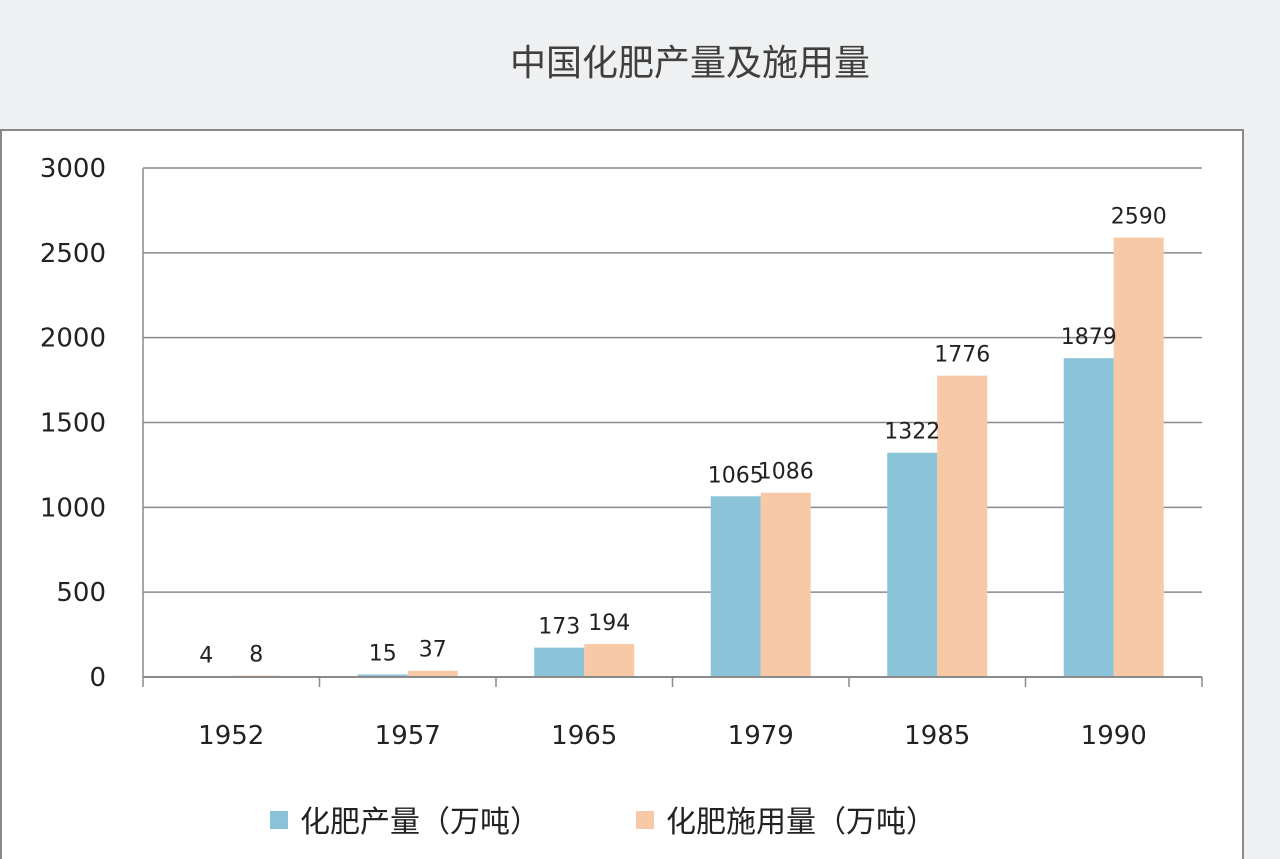 The image size is (1280, 859). What do you see at coordinates (73, 508) in the screenshot?
I see `y-tick-label: 1000` at bounding box center [73, 508].